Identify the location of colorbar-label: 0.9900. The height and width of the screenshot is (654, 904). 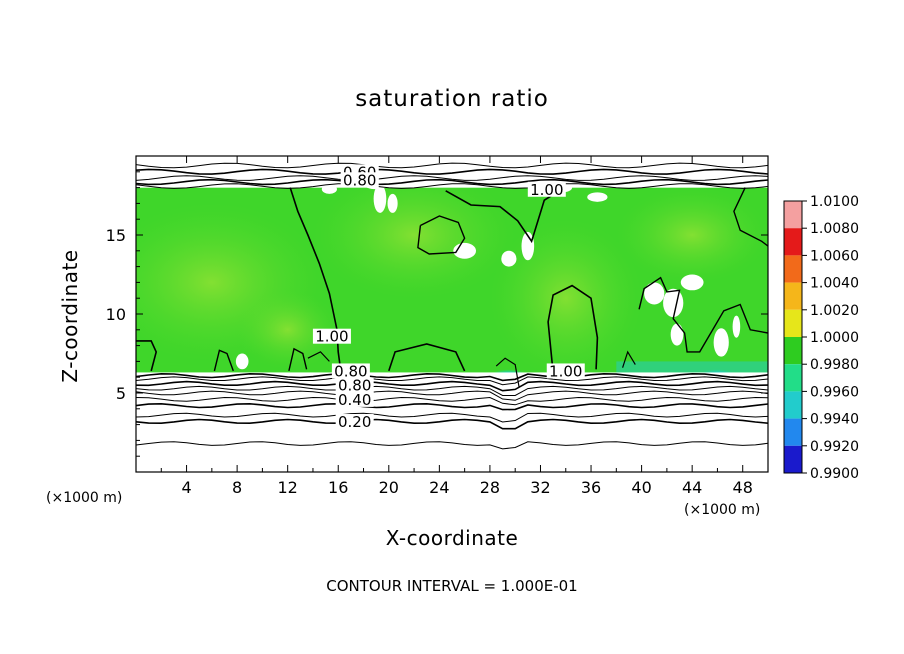
(834, 474).